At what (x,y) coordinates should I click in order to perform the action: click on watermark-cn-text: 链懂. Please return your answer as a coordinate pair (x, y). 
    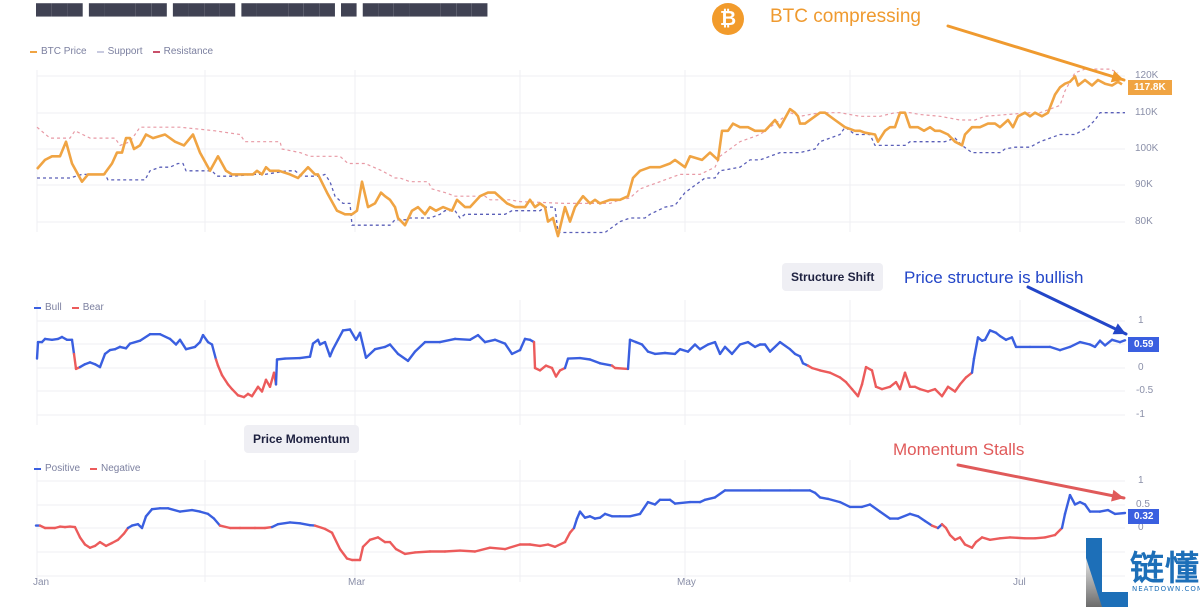
    Looking at the image, I should click on (1165, 569).